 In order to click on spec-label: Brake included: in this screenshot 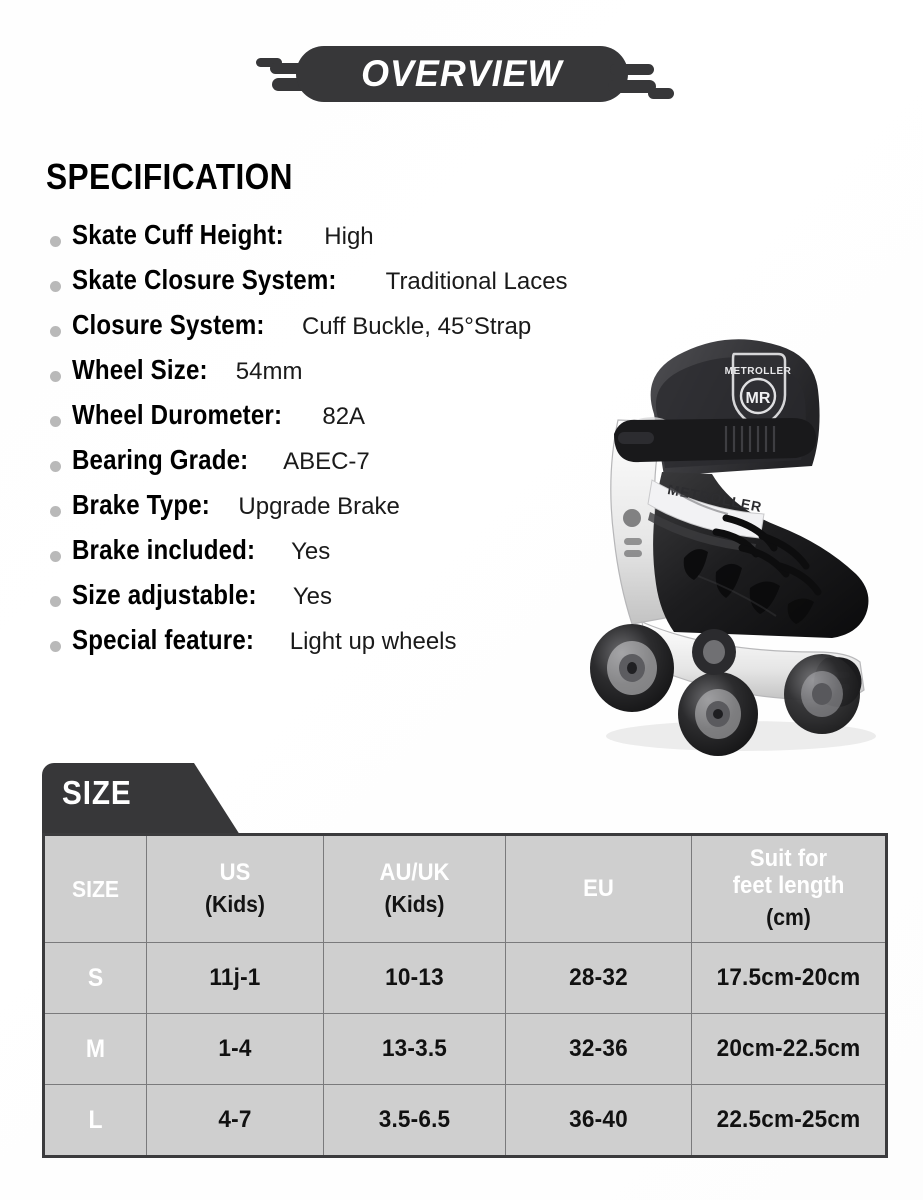, I will do `click(164, 549)`.